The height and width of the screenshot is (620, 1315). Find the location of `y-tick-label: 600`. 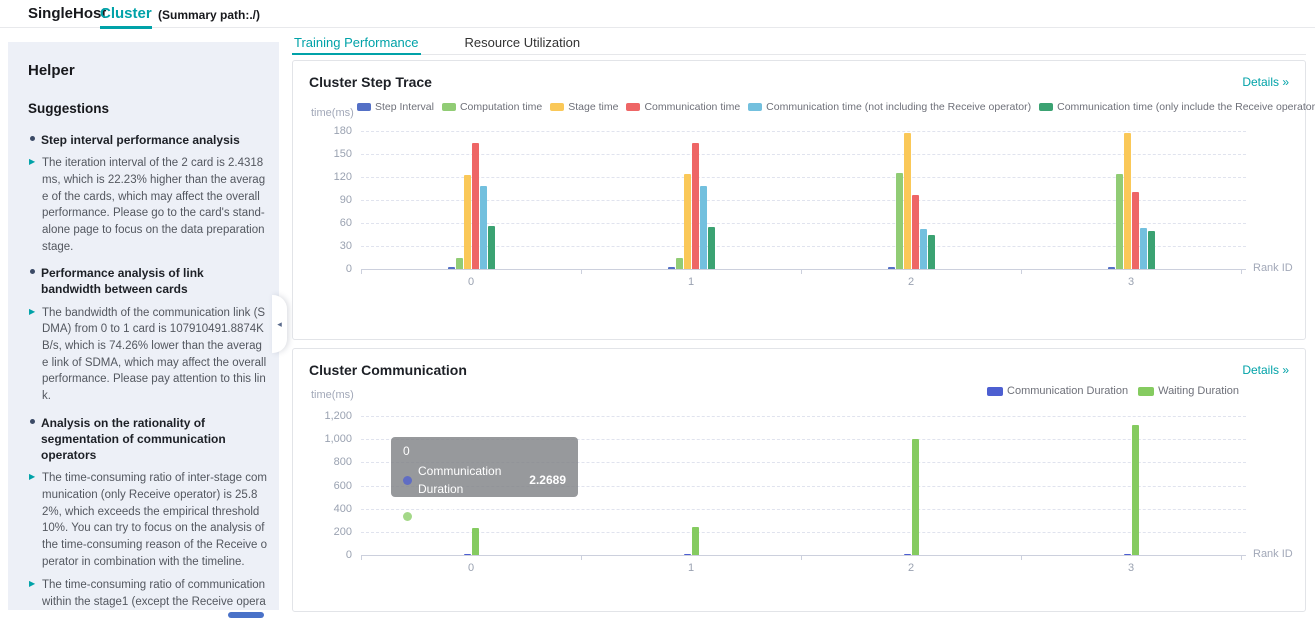

y-tick-label: 600 is located at coordinates (342, 485).